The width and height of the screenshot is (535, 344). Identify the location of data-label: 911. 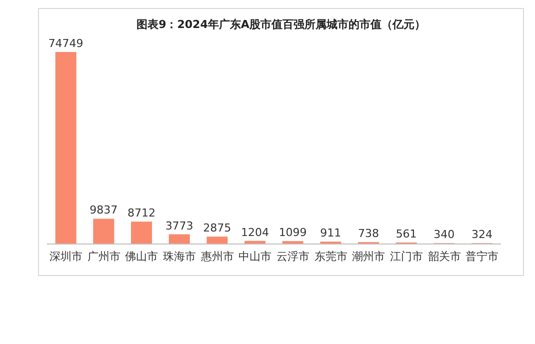
(331, 233).